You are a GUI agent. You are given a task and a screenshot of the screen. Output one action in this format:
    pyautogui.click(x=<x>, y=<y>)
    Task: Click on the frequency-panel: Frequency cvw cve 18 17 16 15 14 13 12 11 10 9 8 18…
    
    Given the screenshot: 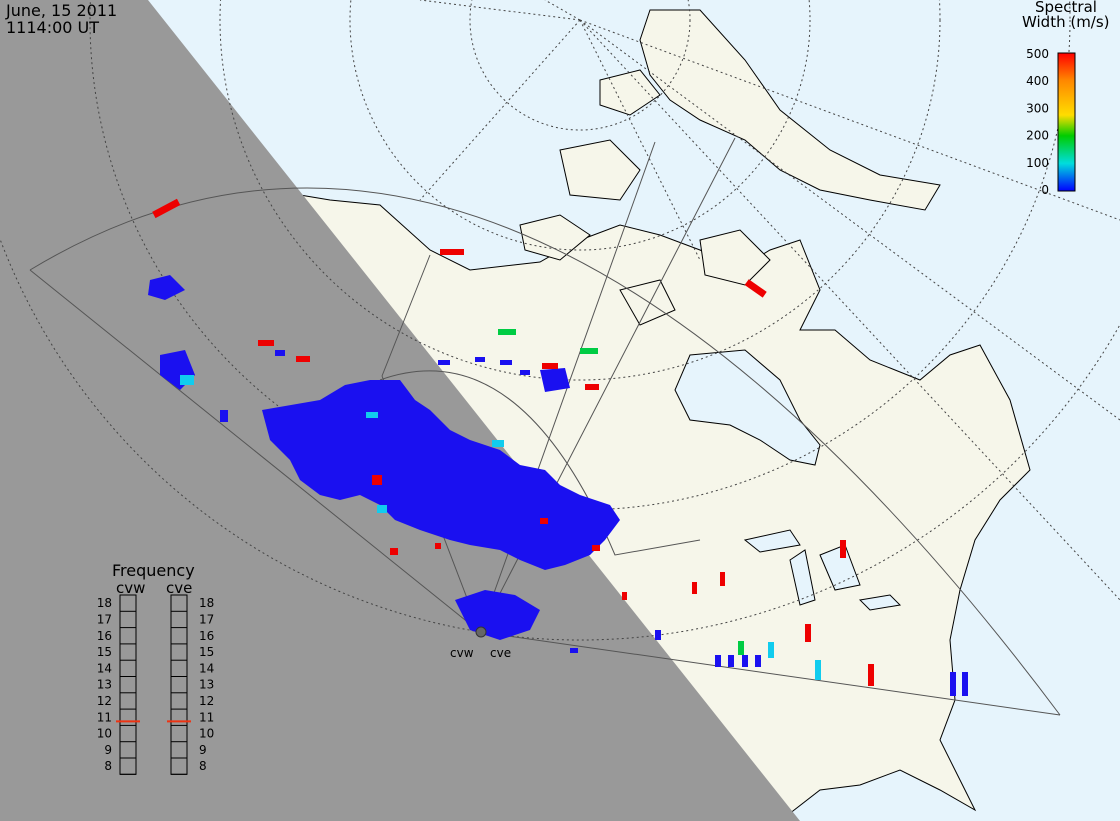 What is the action you would take?
    pyautogui.click(x=155, y=668)
    